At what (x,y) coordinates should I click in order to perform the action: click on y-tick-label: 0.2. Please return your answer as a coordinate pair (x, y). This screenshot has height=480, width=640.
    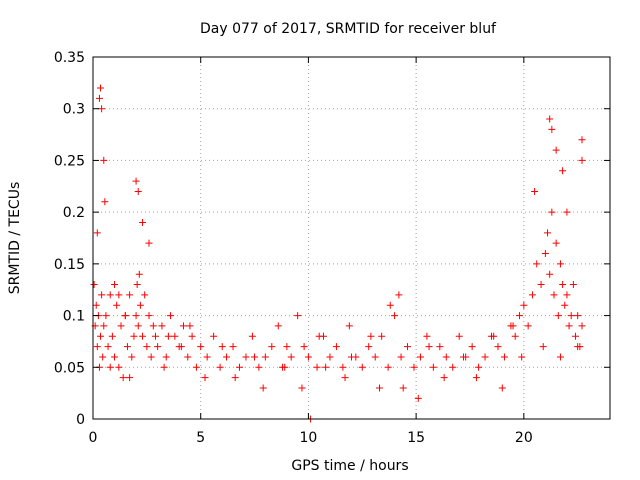
    Looking at the image, I should click on (74, 213).